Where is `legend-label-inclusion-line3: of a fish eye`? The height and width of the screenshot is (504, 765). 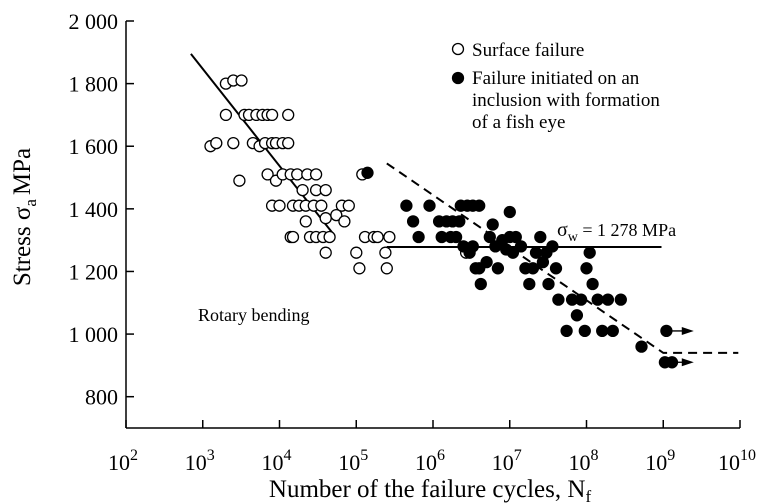 legend-label-inclusion-line3: of a fish eye is located at coordinates (518, 122).